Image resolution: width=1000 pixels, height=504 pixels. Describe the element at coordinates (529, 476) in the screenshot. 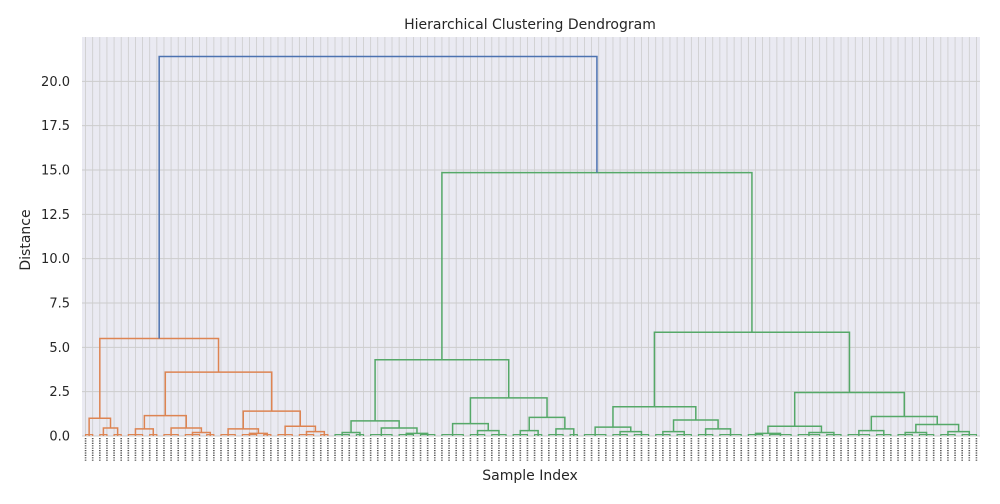

I see `x-axis-label: Sample Index` at that location.